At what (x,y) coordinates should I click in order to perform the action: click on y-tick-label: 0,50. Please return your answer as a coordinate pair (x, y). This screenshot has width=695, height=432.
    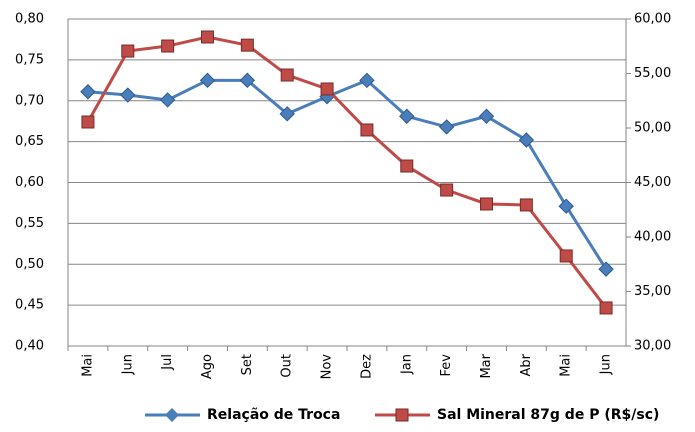
    Looking at the image, I should click on (29, 264).